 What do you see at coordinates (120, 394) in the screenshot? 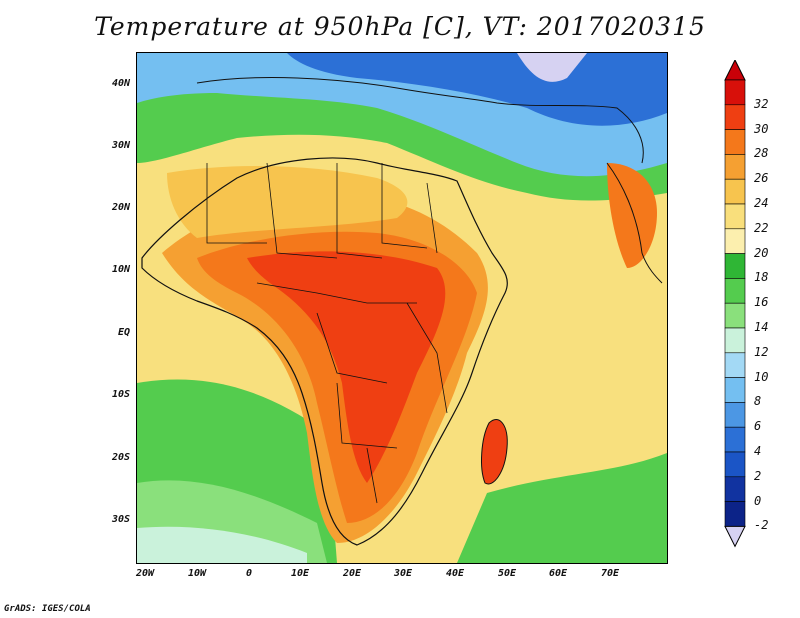
I see `lat-label: 10S` at bounding box center [120, 394].